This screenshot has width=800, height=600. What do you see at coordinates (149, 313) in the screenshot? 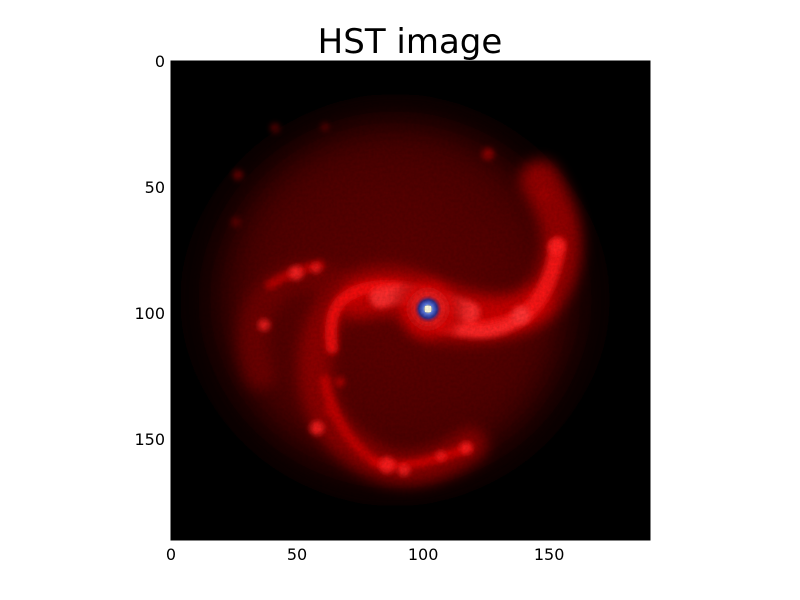
I see `y-tick-label: 100` at bounding box center [149, 313].